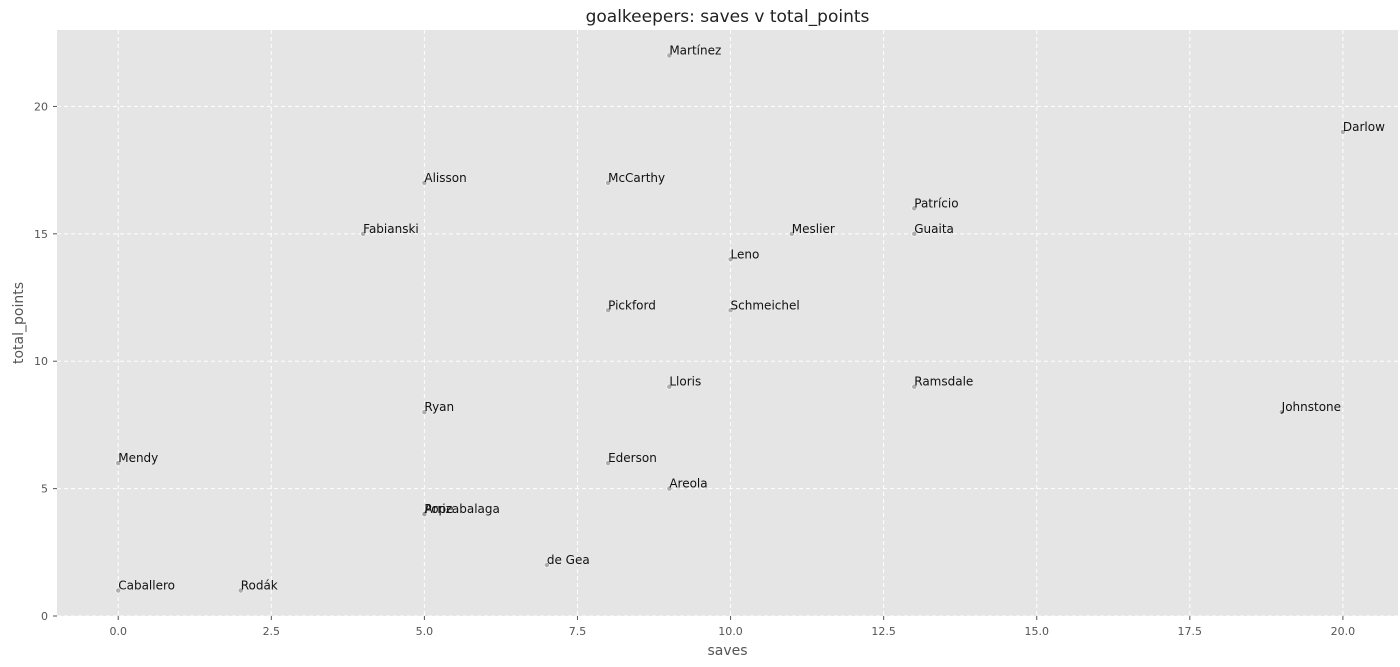 The image size is (1400, 667). What do you see at coordinates (568, 560) in the screenshot?
I see `point-label: de Gea` at bounding box center [568, 560].